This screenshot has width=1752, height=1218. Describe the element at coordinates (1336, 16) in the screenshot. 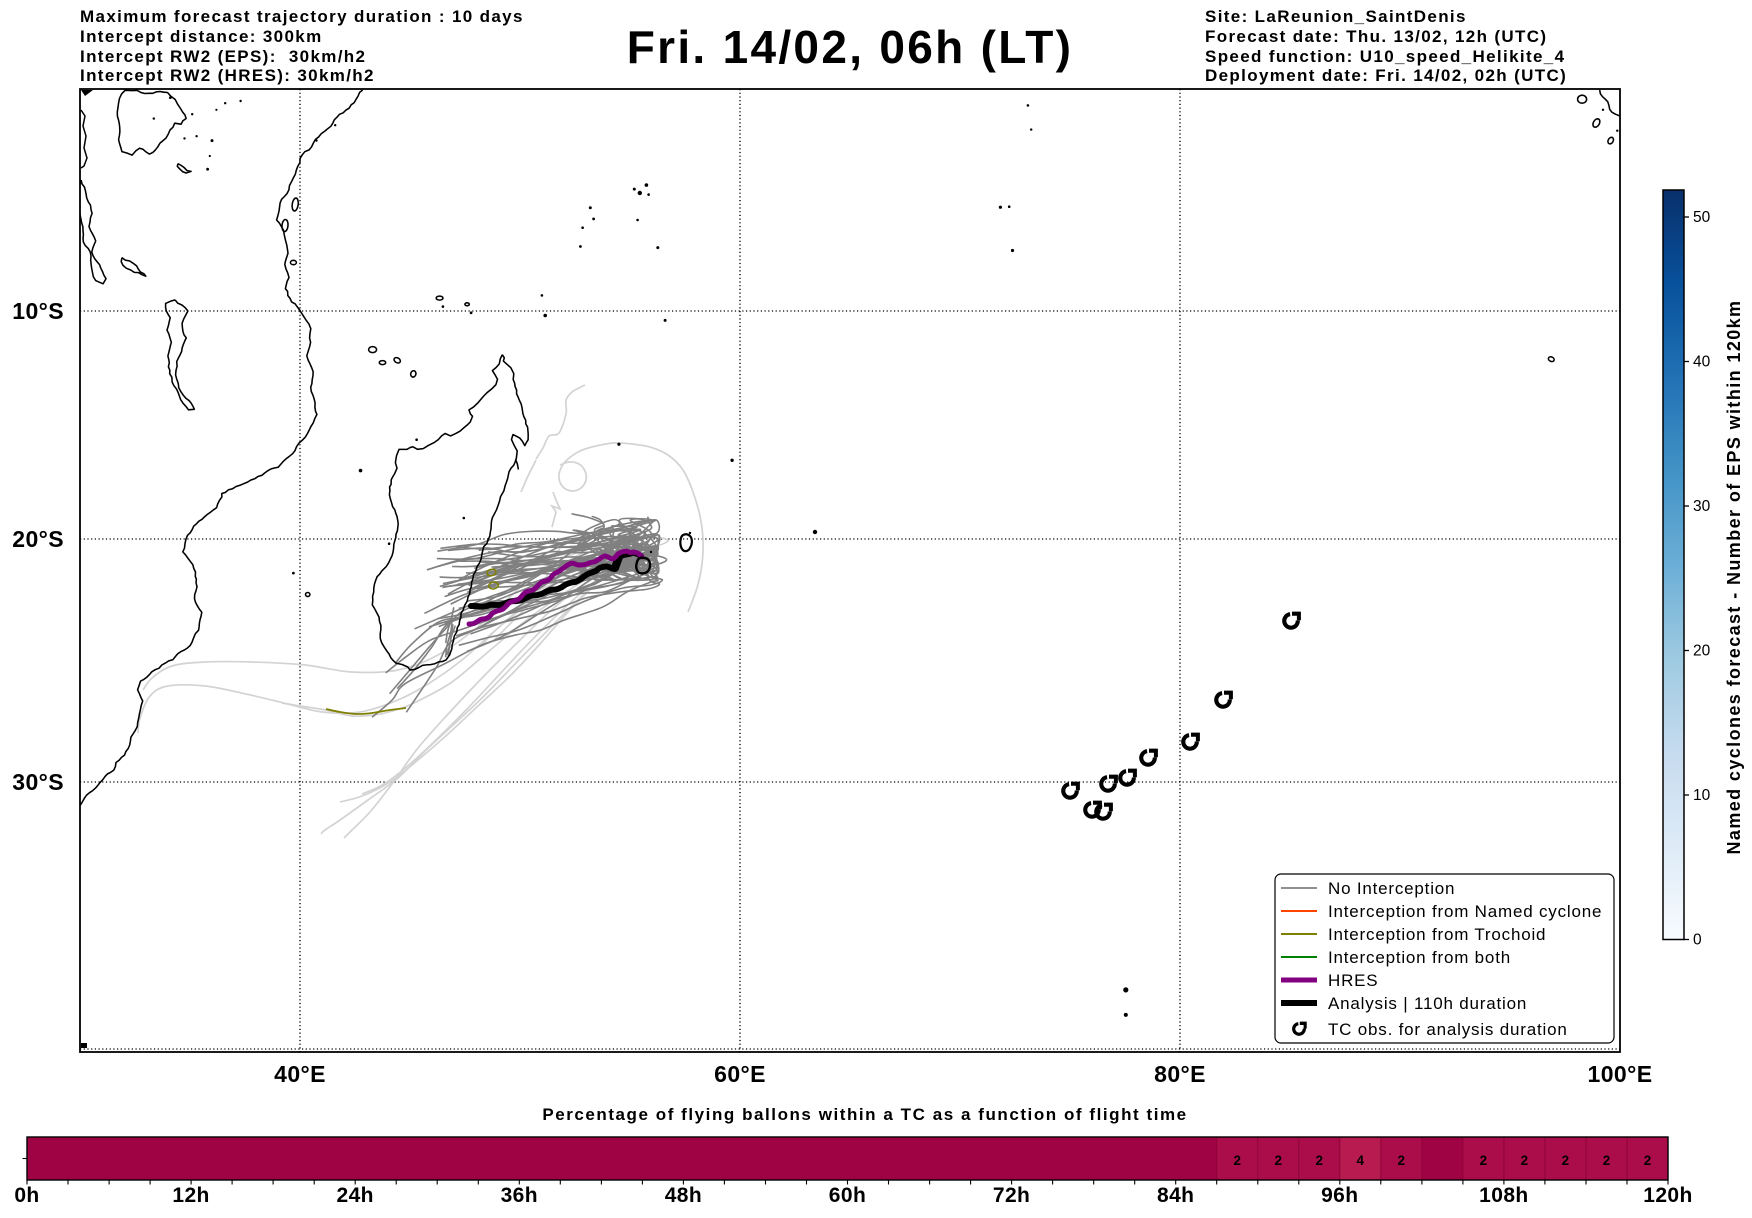

I see `svg-text: Site: LaReunion_SaintDenis` at that location.